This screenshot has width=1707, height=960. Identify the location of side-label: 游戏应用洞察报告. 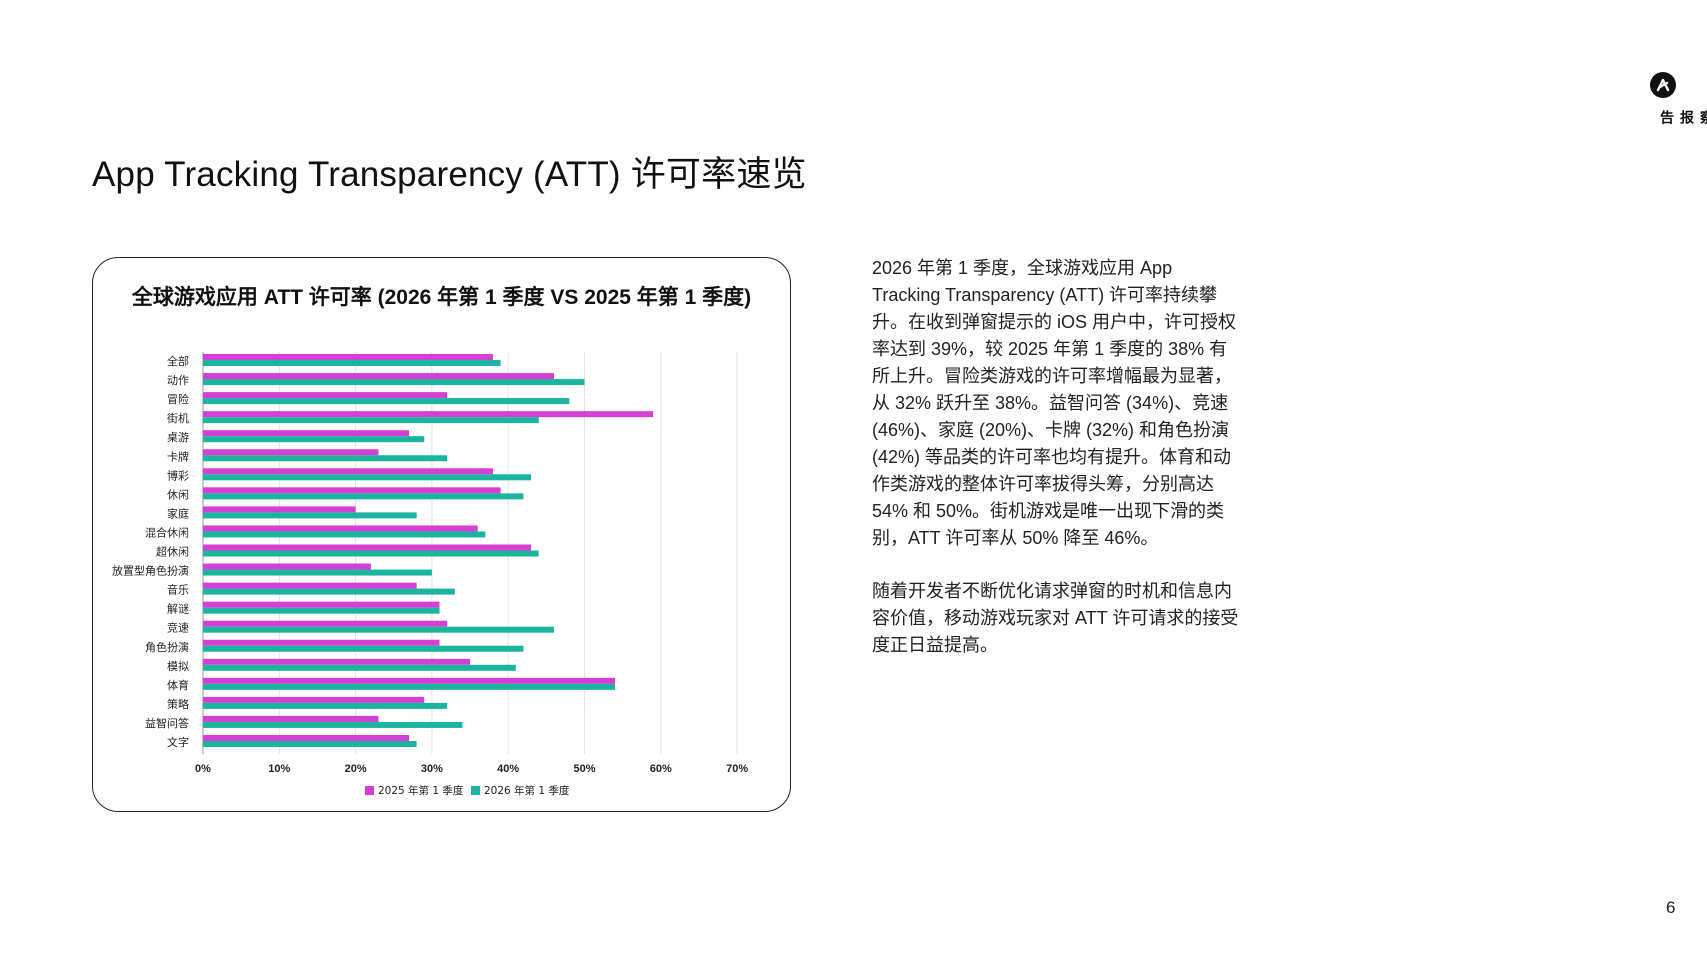
(1683, 117).